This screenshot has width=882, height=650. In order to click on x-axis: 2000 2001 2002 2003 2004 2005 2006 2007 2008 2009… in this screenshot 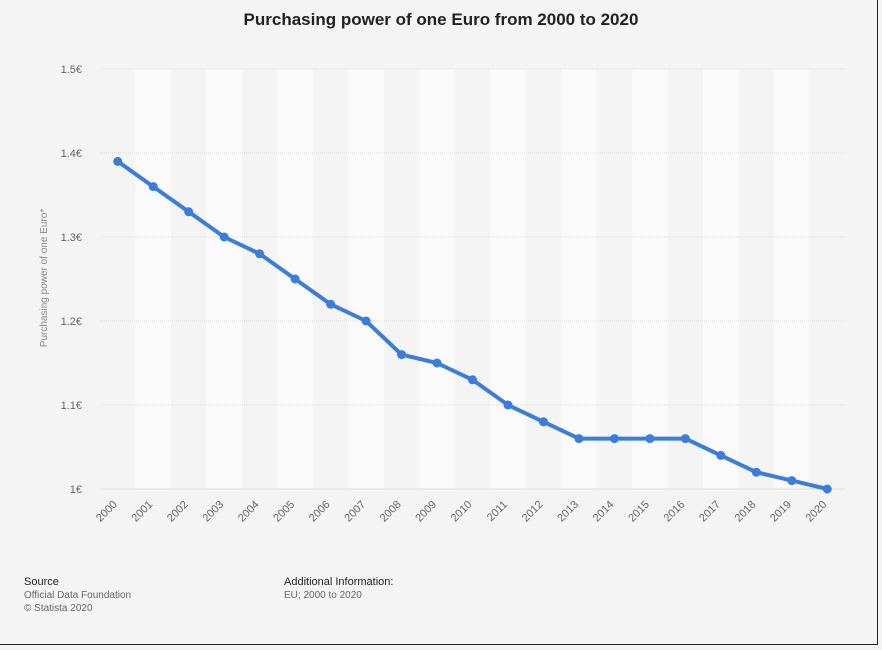, I will do `click(461, 512)`.